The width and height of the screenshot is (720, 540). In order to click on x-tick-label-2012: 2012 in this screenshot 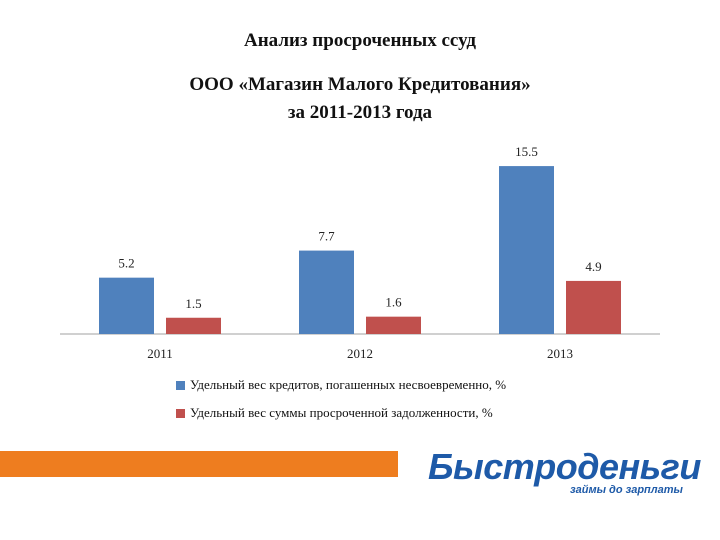, I will do `click(360, 353)`.